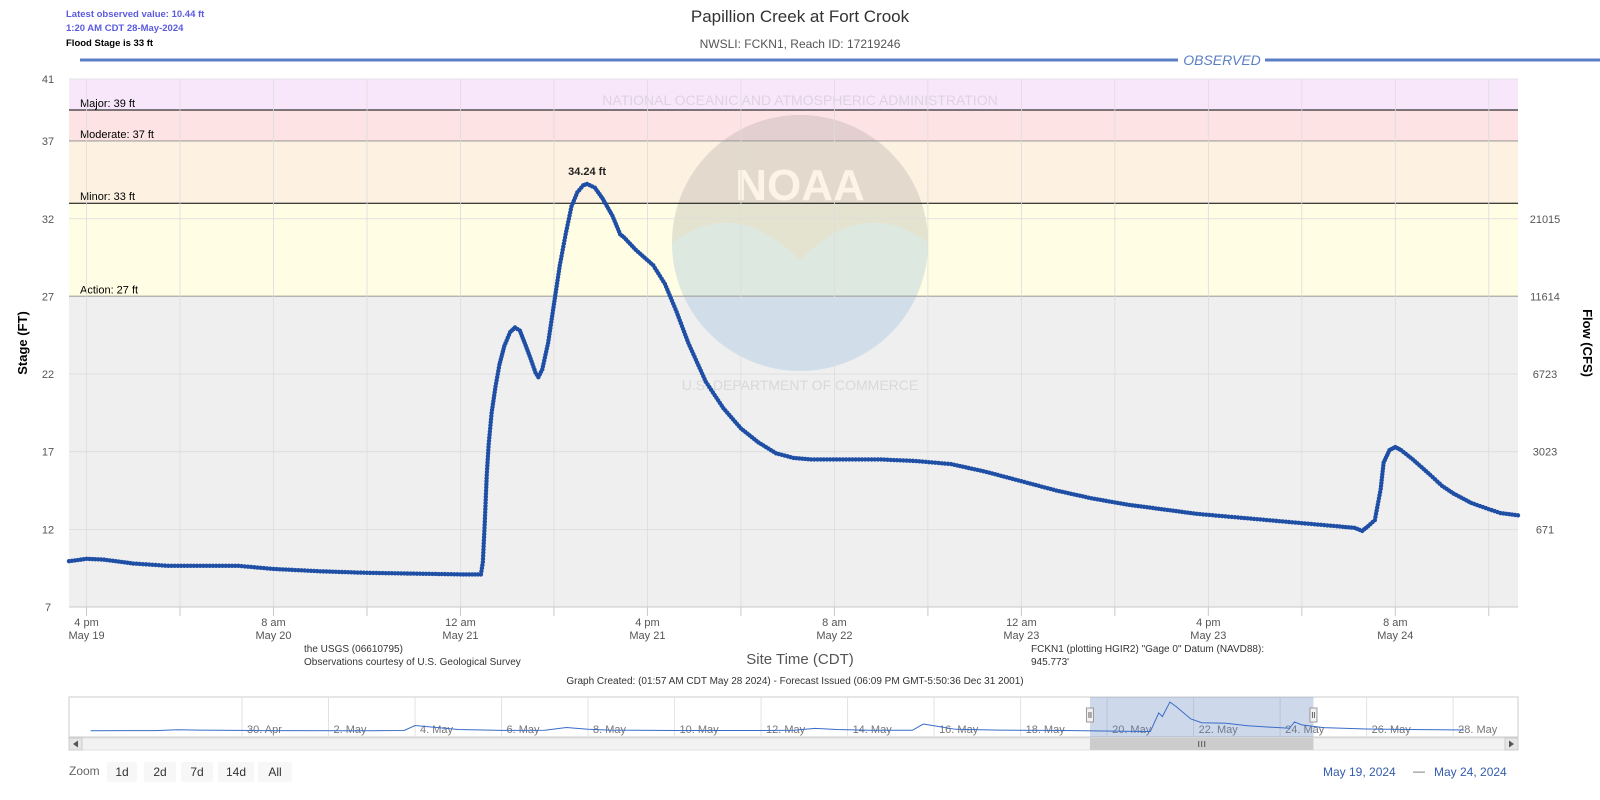  What do you see at coordinates (86, 623) in the screenshot?
I see `x-tick-label: 4 pm` at bounding box center [86, 623].